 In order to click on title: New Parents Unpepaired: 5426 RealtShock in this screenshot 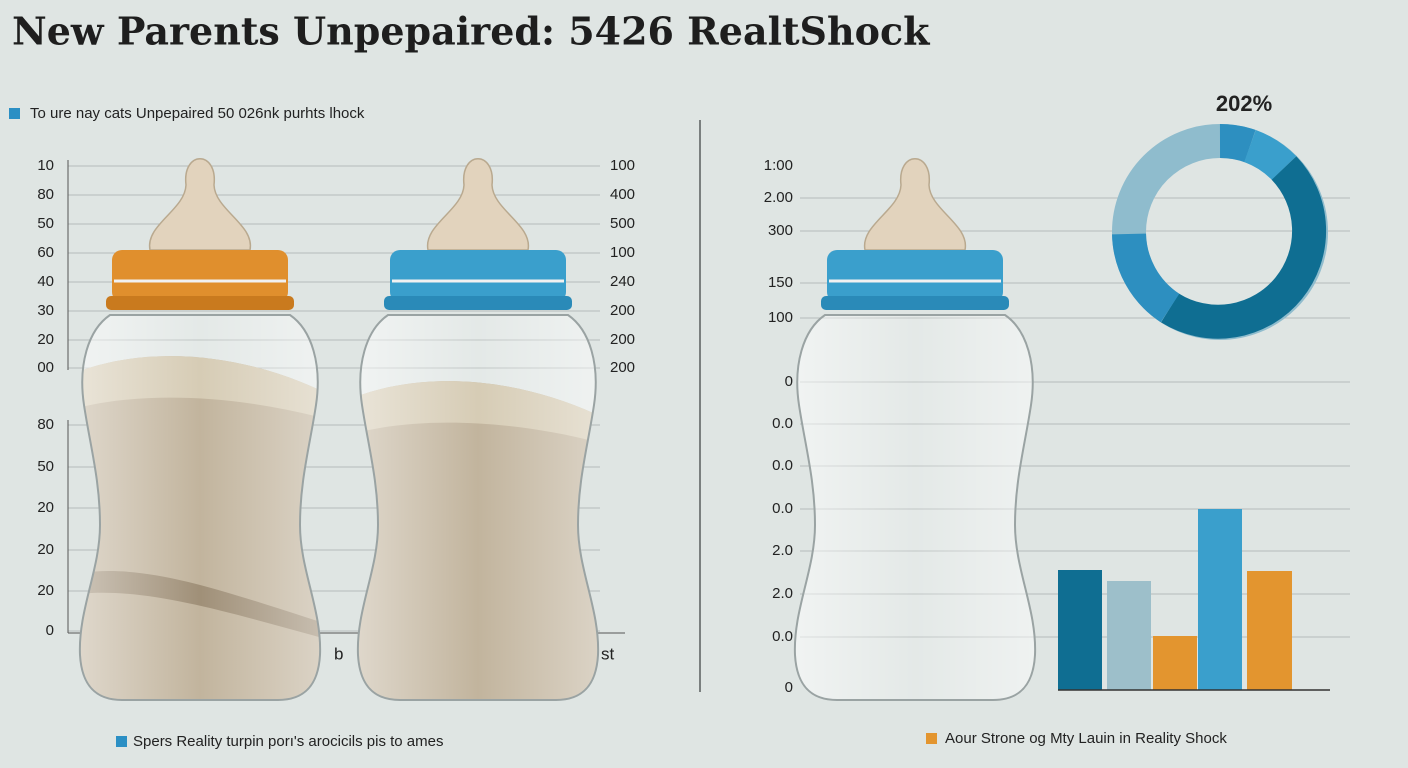, I will do `click(471, 31)`.